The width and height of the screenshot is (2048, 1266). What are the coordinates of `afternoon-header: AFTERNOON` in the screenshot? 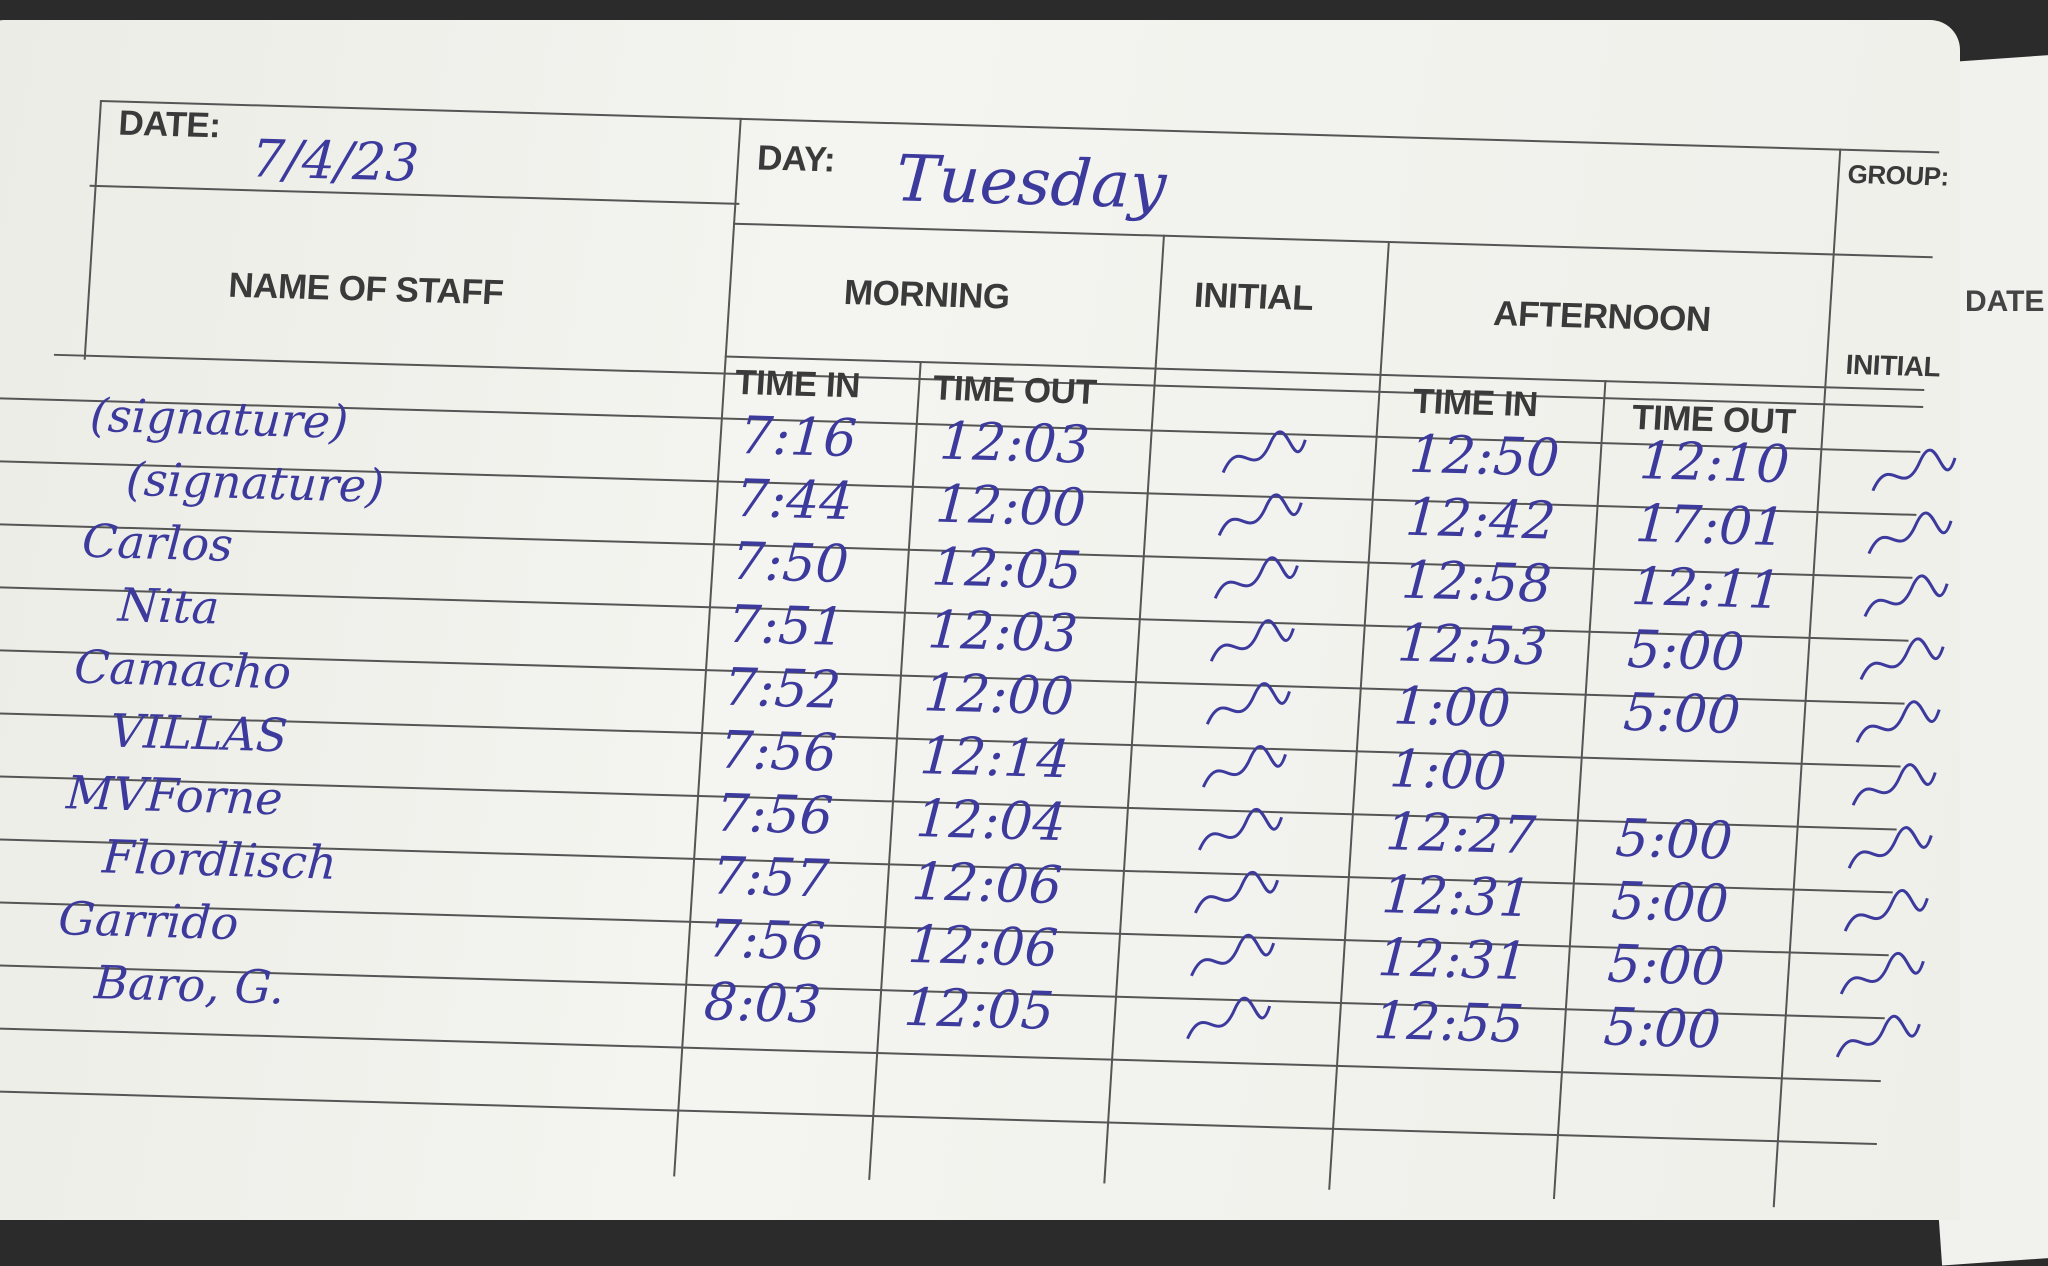 It's located at (1602, 317).